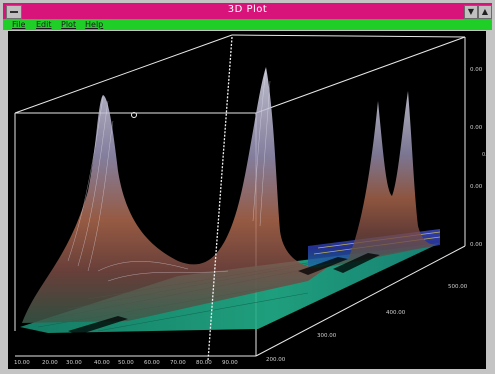 The height and width of the screenshot is (374, 495). What do you see at coordinates (373, 181) in the screenshot?
I see `right-peaks` at bounding box center [373, 181].